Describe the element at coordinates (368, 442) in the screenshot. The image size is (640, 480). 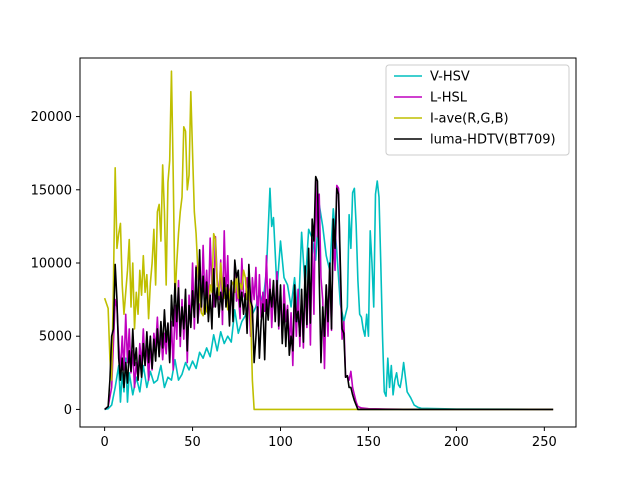
I see `x-tick-label: 150` at that location.